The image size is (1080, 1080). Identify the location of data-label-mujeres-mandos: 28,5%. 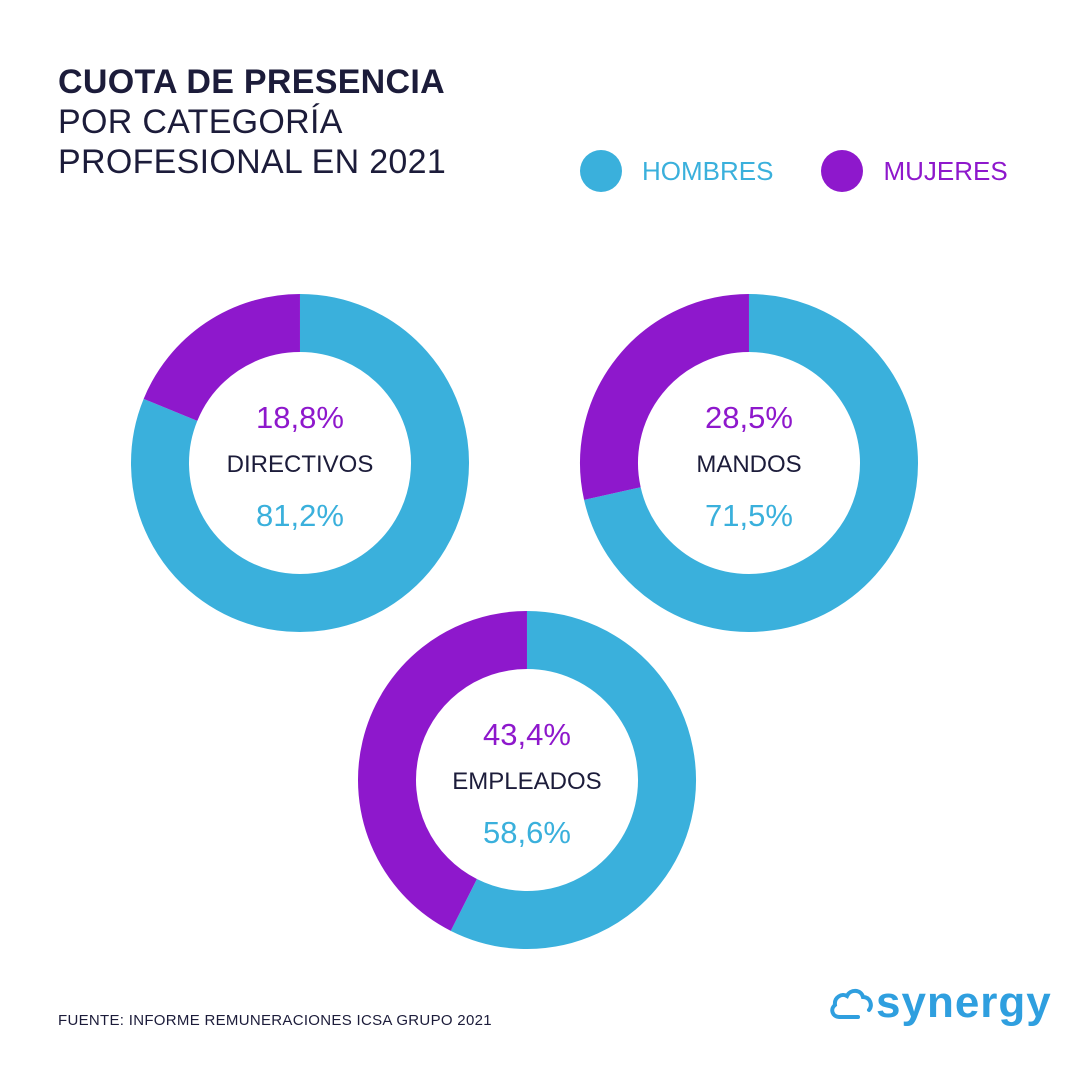
(749, 417).